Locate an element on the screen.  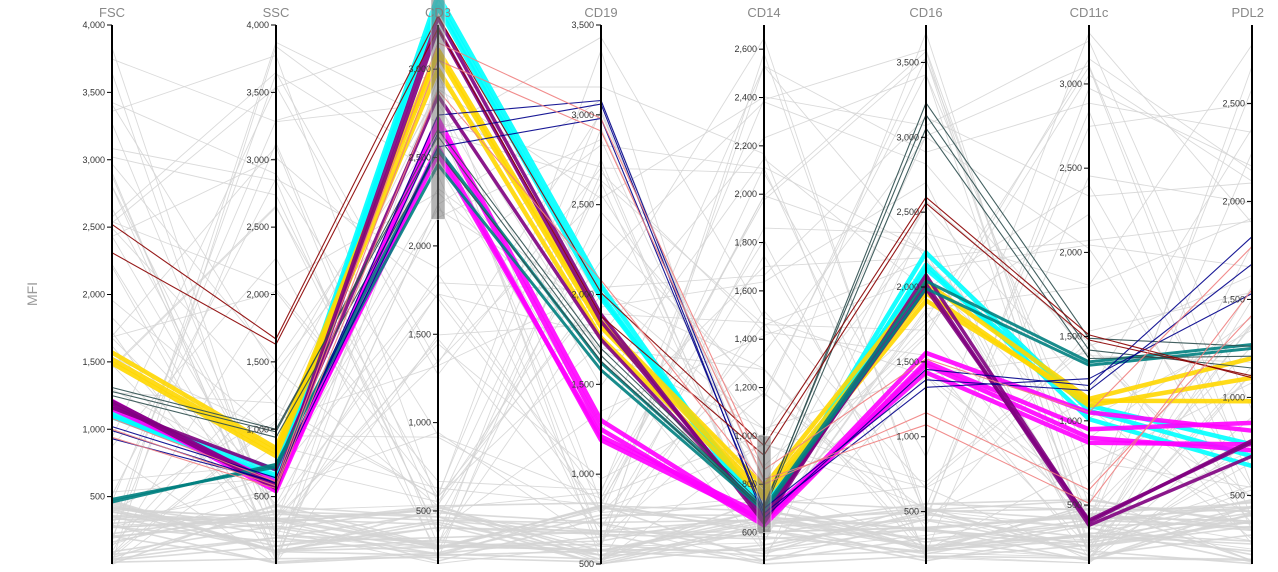
tick-label: 1,600 is located at coordinates (745, 291).